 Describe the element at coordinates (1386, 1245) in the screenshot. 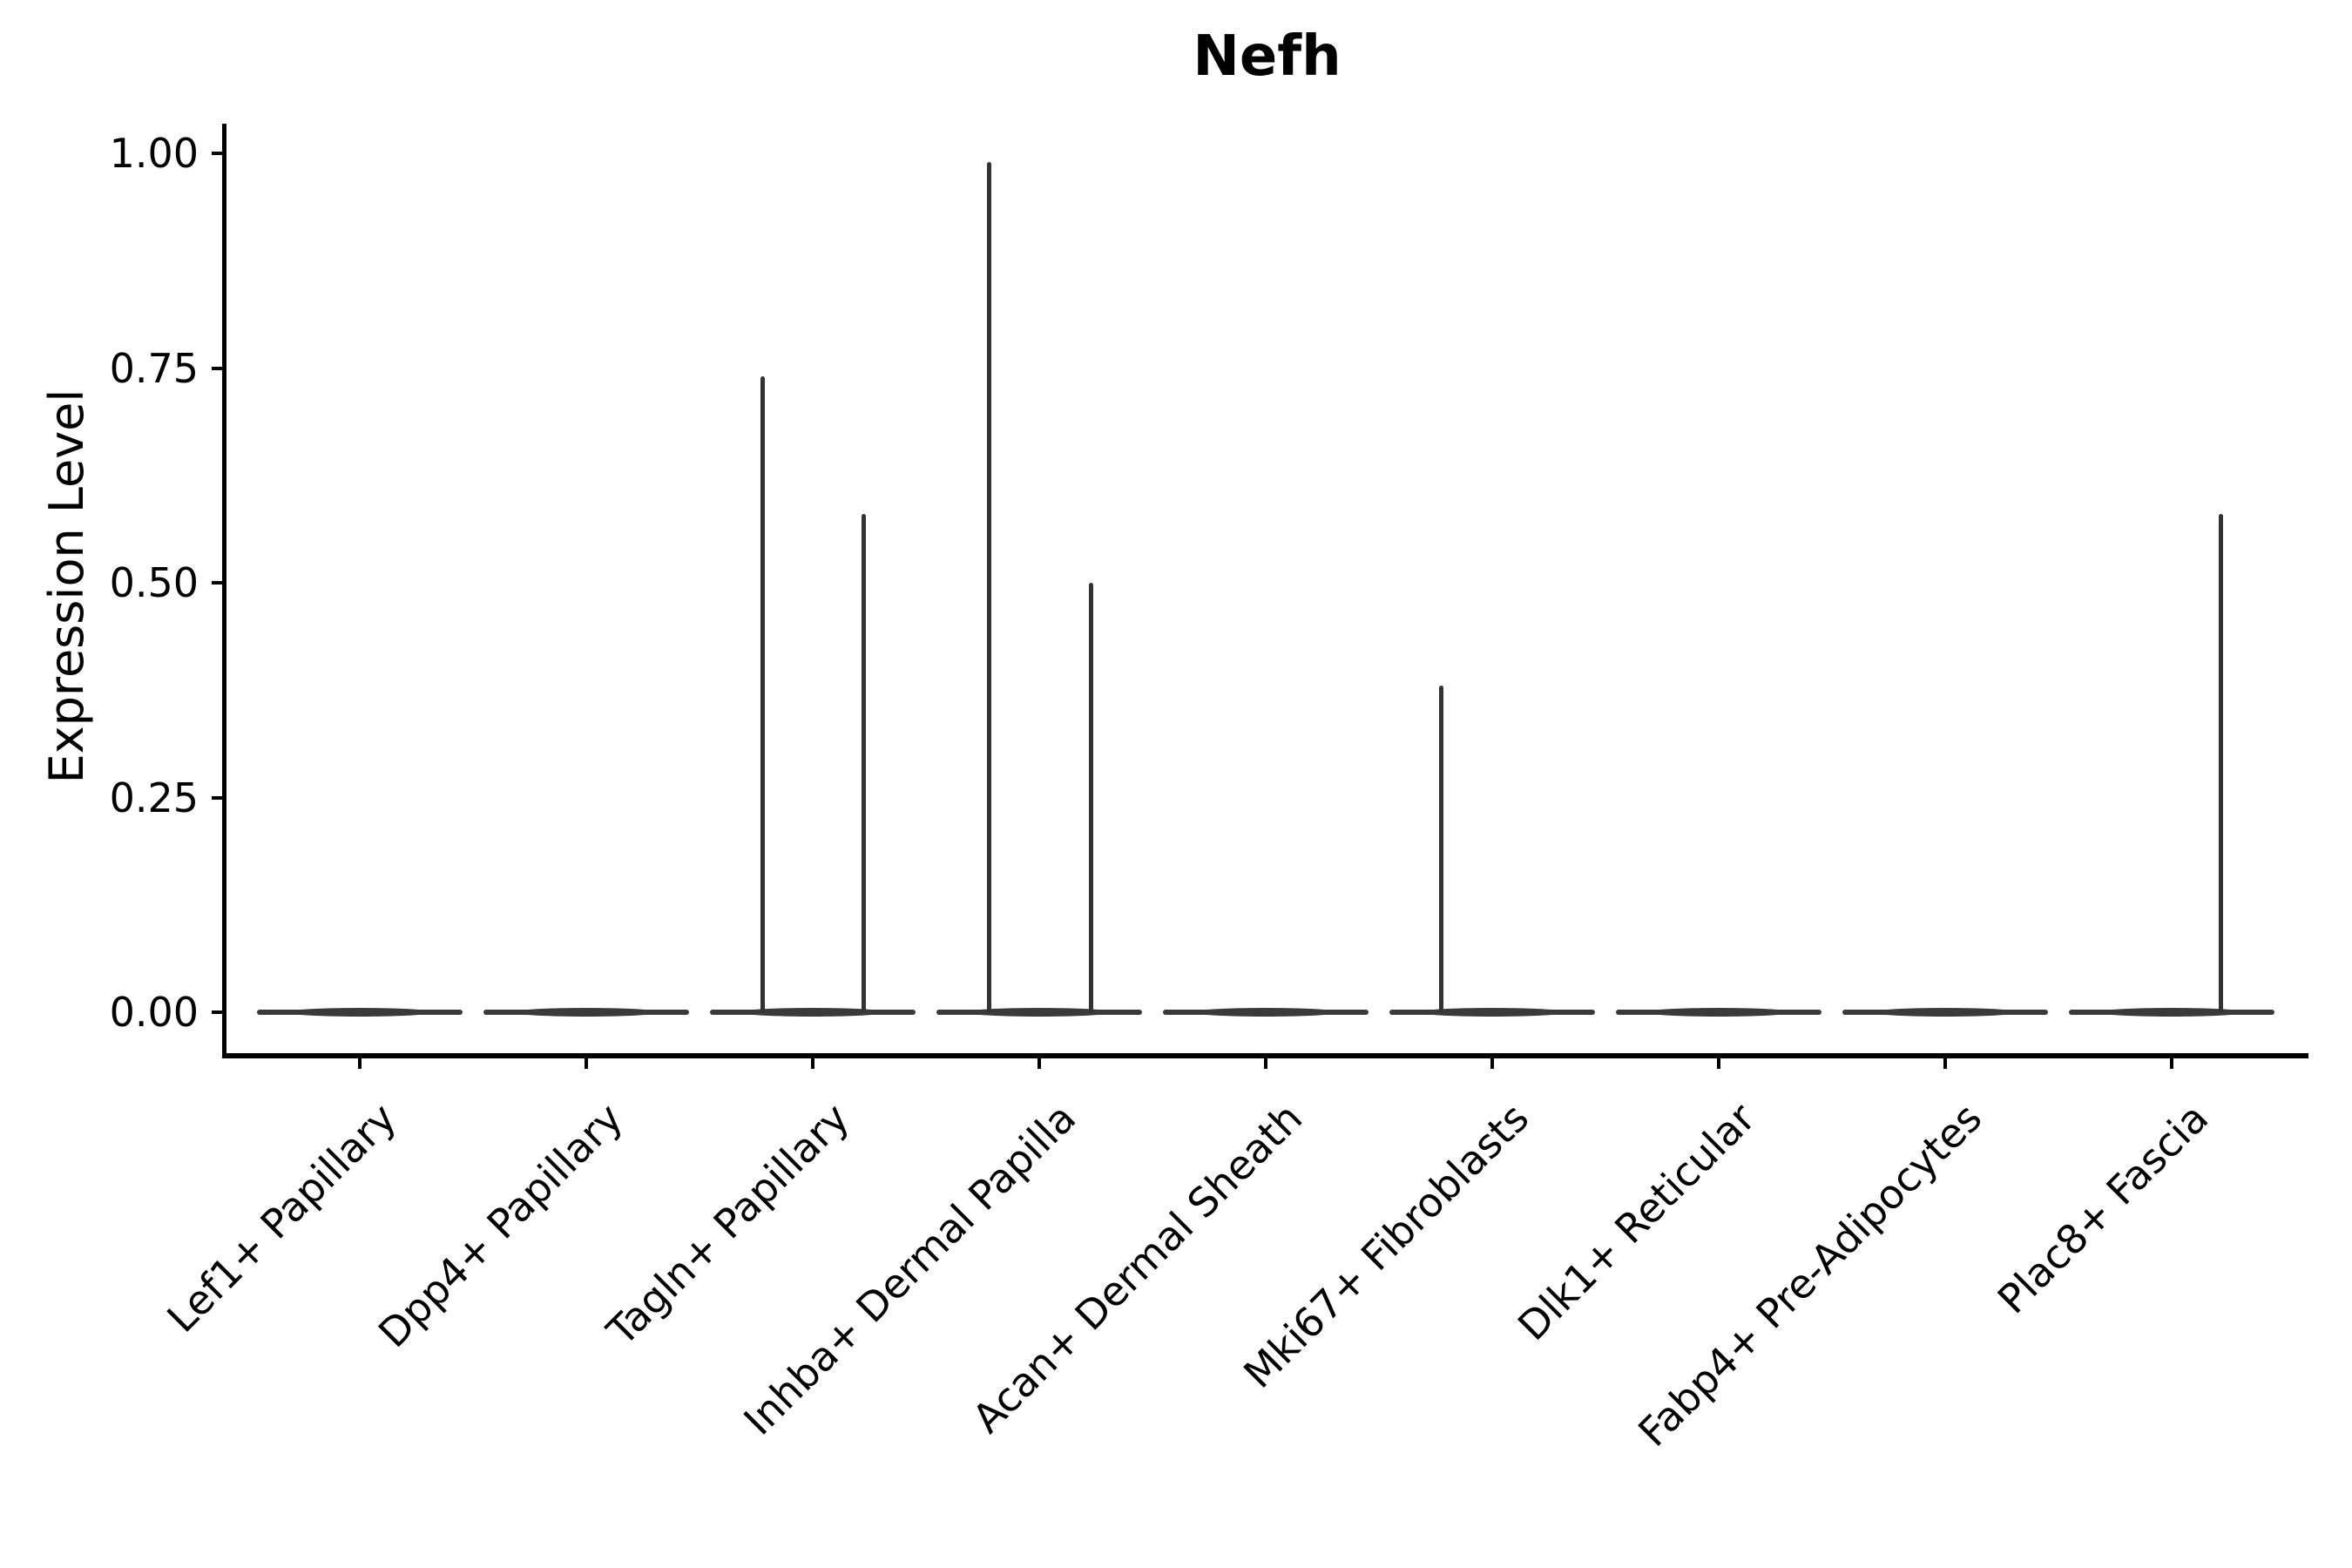

I see `x-tick-label: Mki67+ Fibroblasts` at that location.